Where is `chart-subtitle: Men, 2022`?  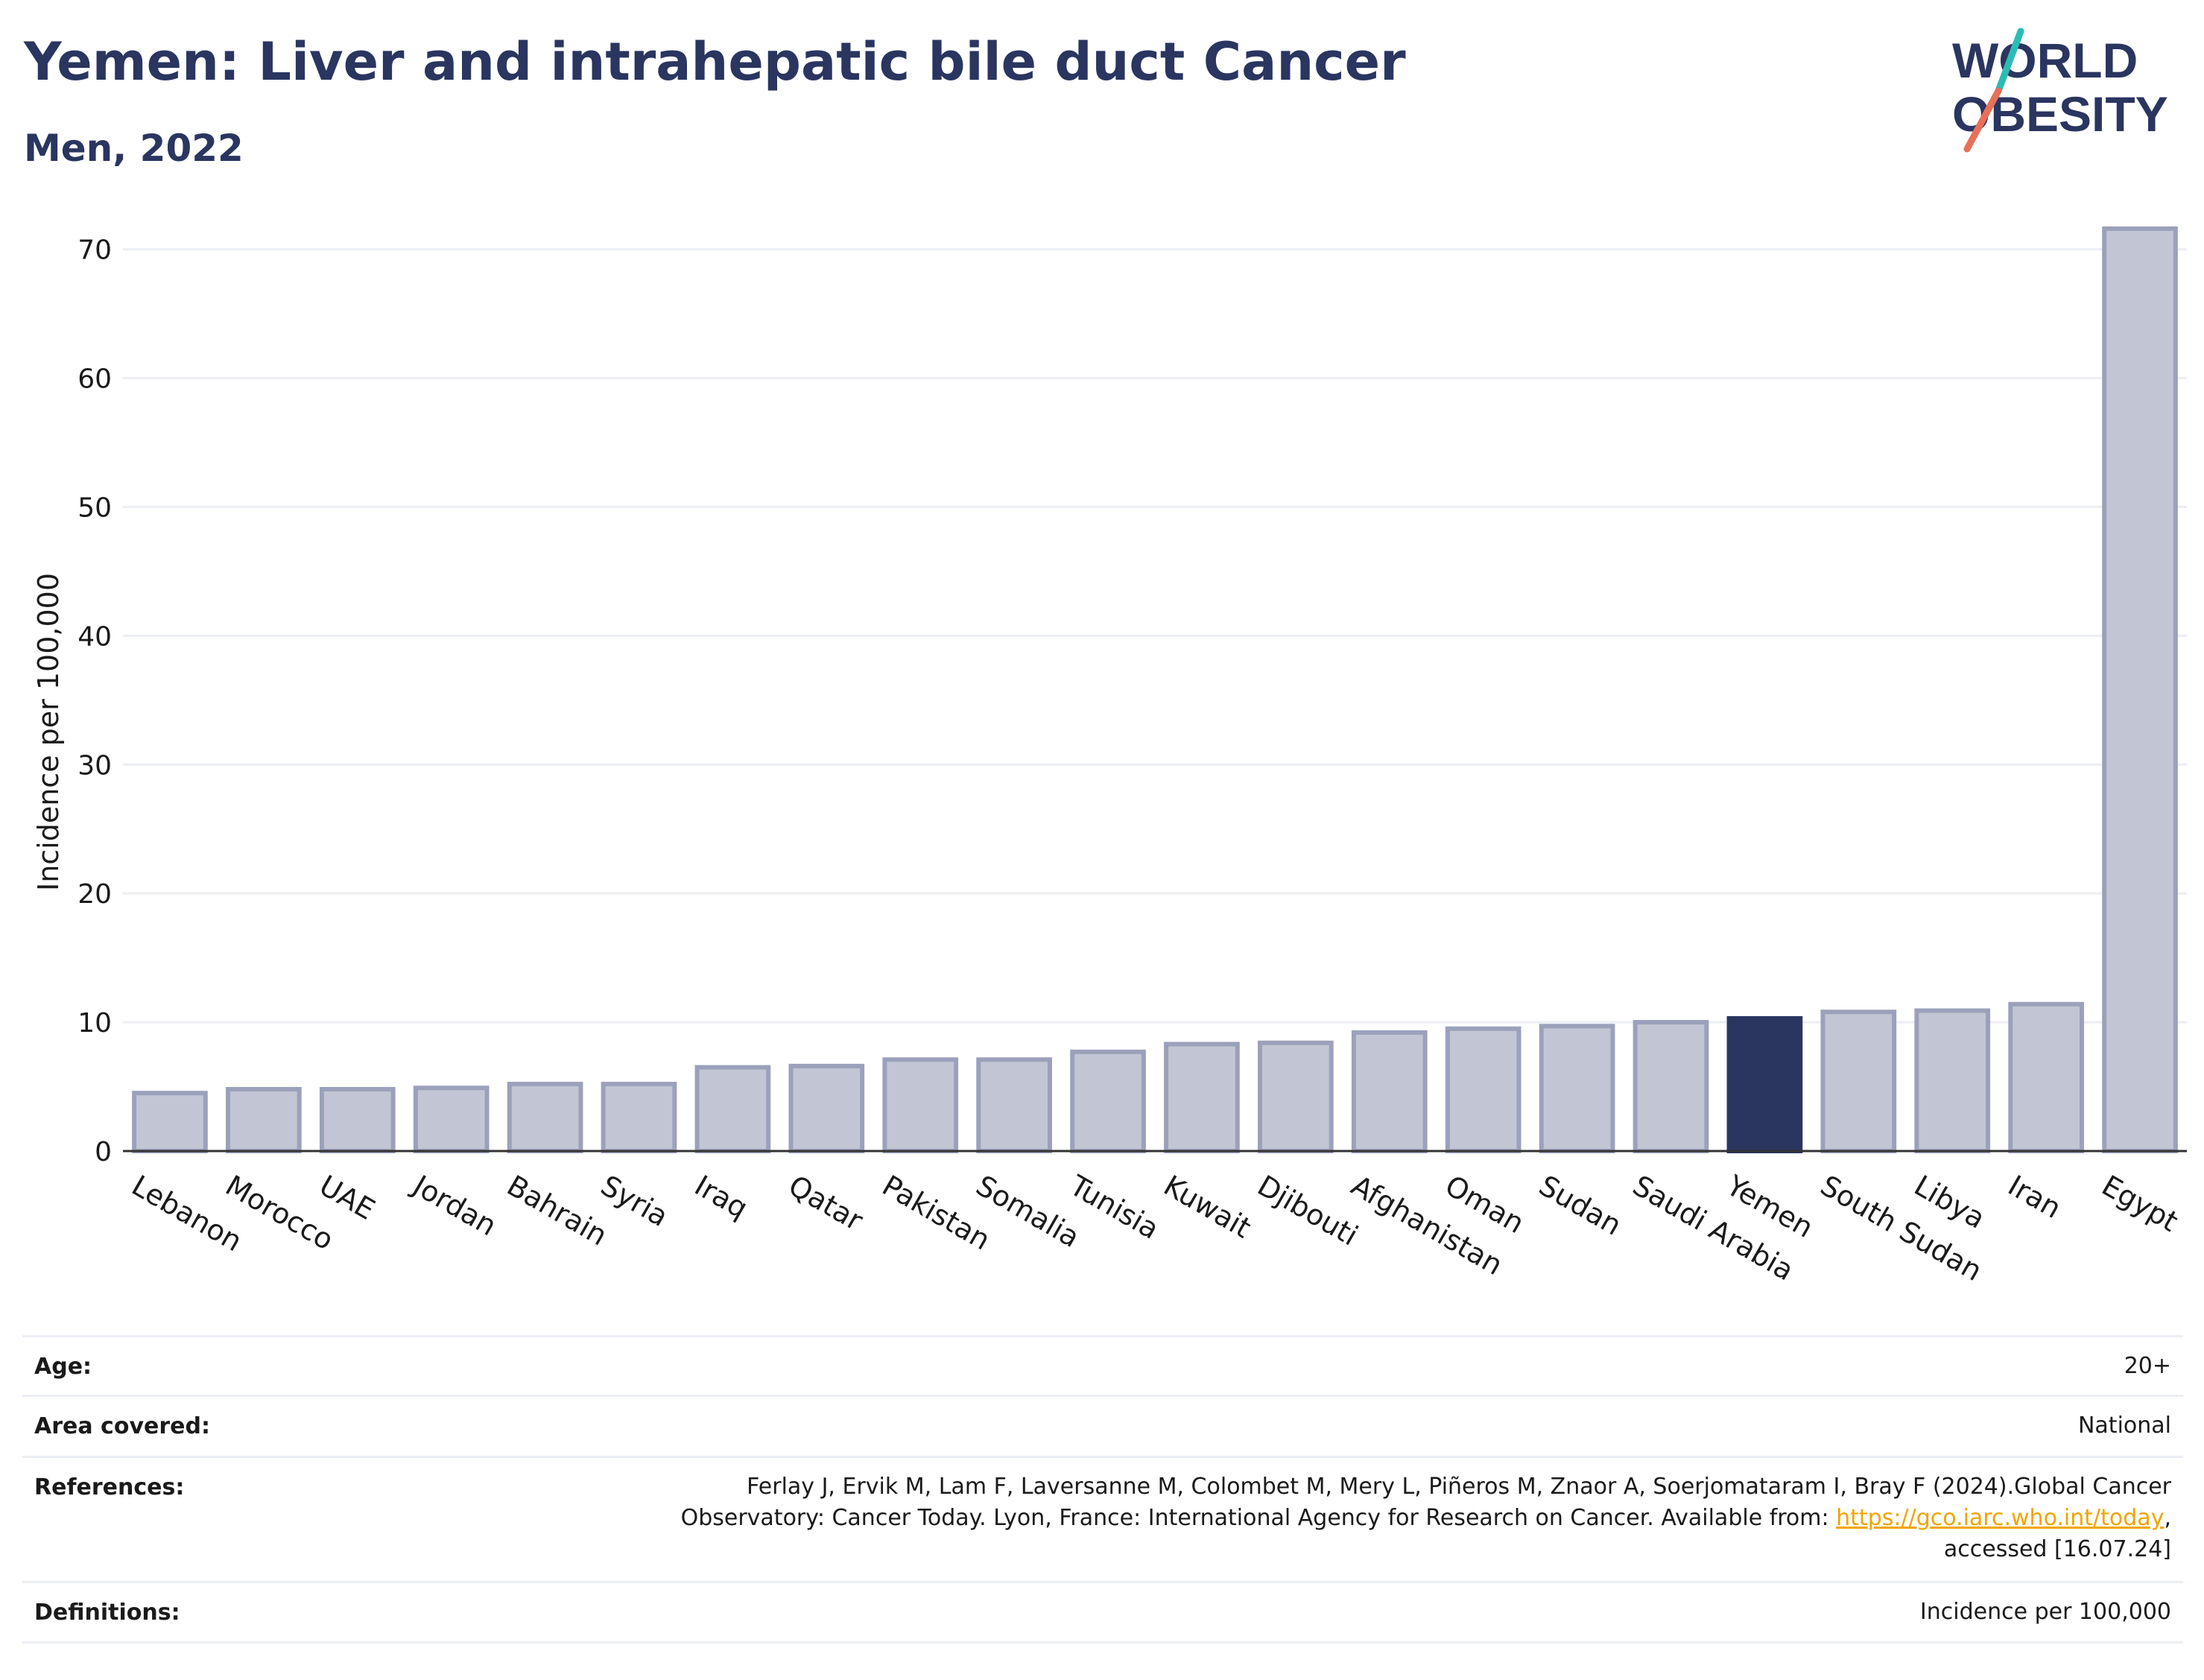 chart-subtitle: Men, 2022 is located at coordinates (134, 148).